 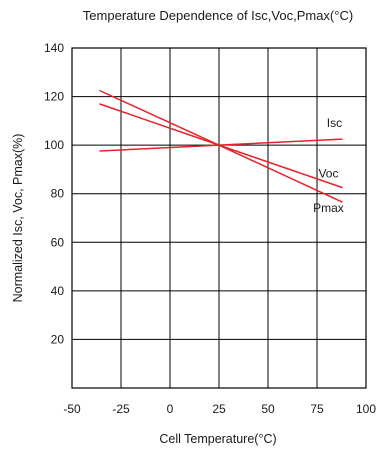 I want to click on y-tick-label: 20, so click(x=58, y=339).